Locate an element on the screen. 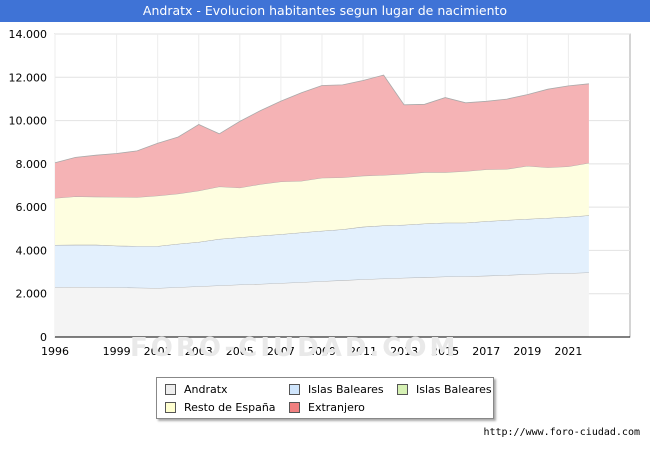  x-tick-label: 2003 is located at coordinates (199, 351).